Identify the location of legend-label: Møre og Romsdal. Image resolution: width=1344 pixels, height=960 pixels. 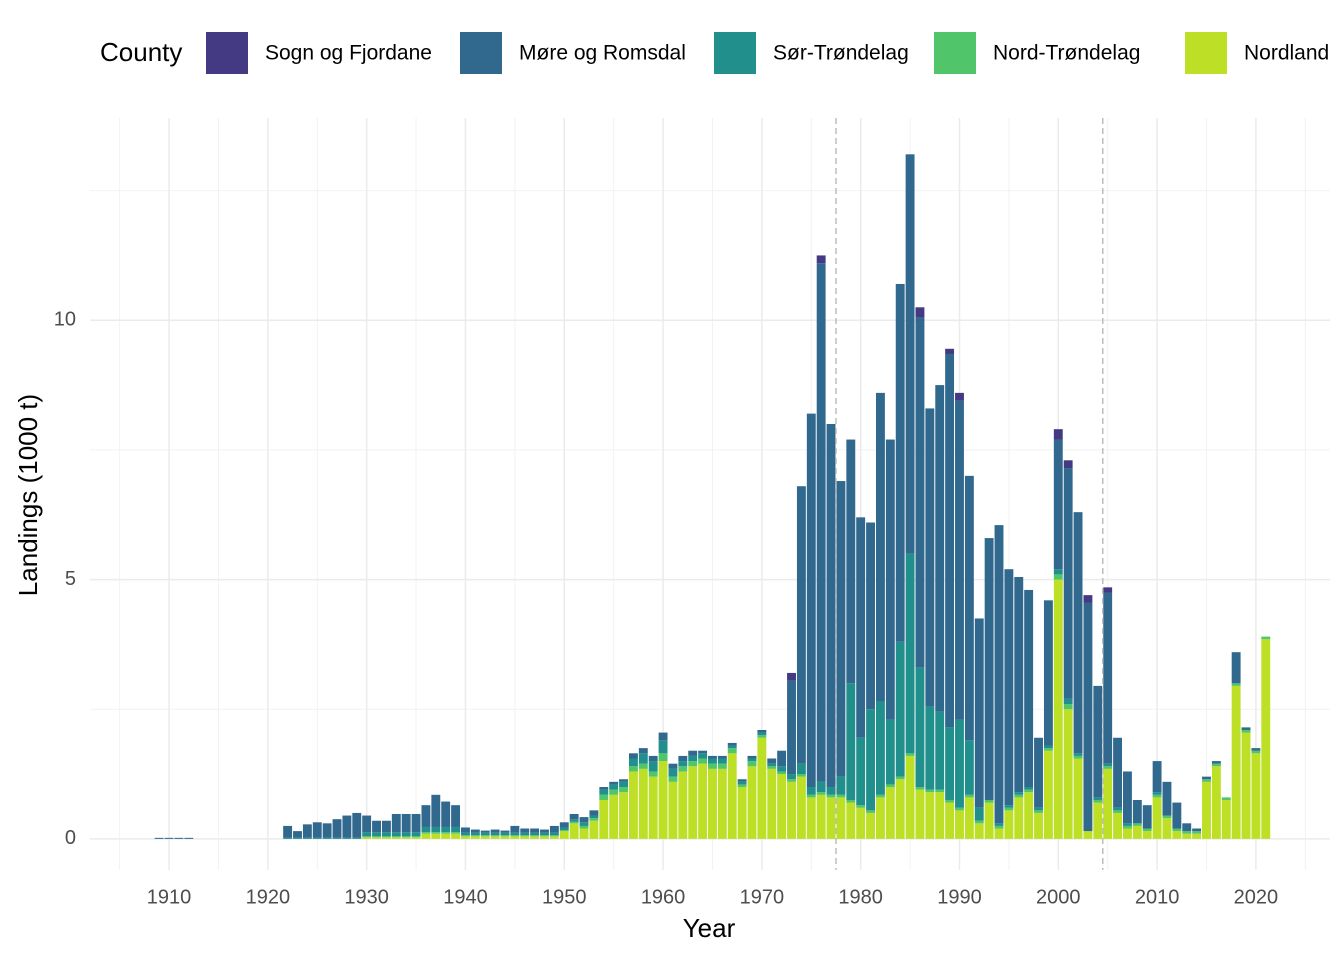
(602, 53).